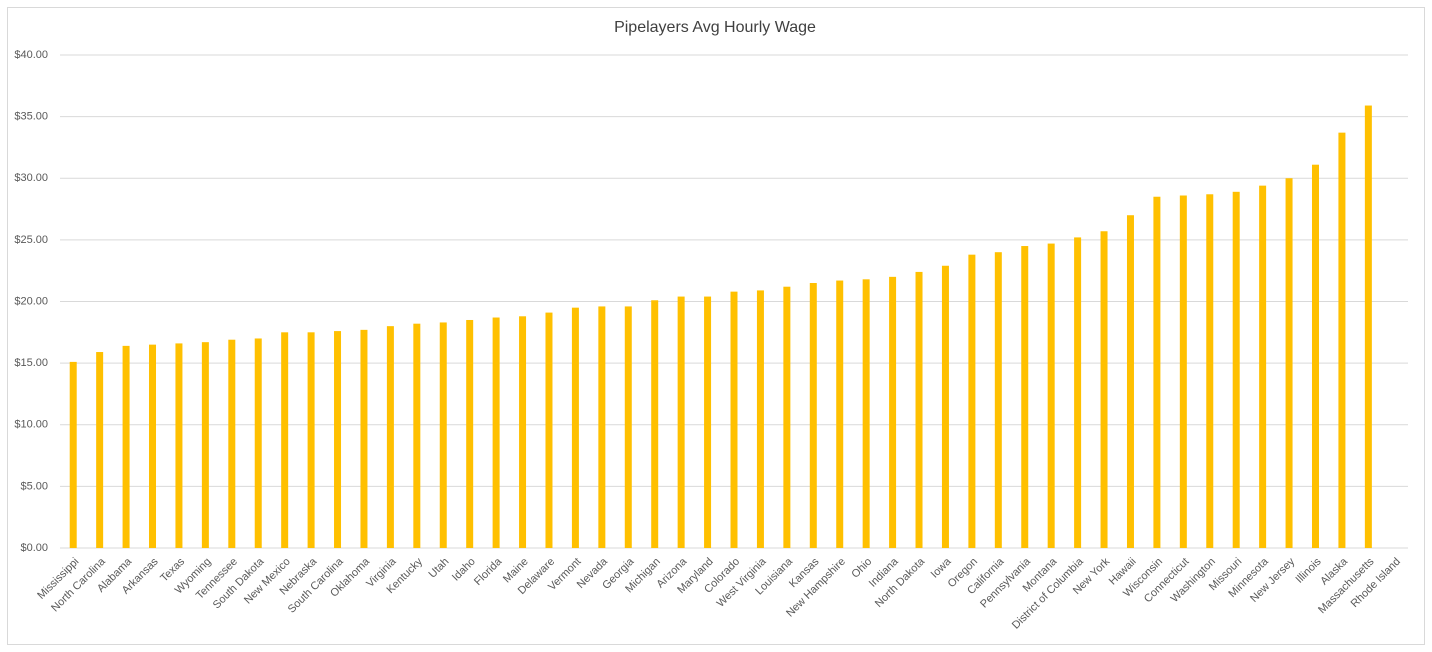 The height and width of the screenshot is (652, 1432). Describe the element at coordinates (34, 486) in the screenshot. I see `y-tick-label: $5.00` at that location.